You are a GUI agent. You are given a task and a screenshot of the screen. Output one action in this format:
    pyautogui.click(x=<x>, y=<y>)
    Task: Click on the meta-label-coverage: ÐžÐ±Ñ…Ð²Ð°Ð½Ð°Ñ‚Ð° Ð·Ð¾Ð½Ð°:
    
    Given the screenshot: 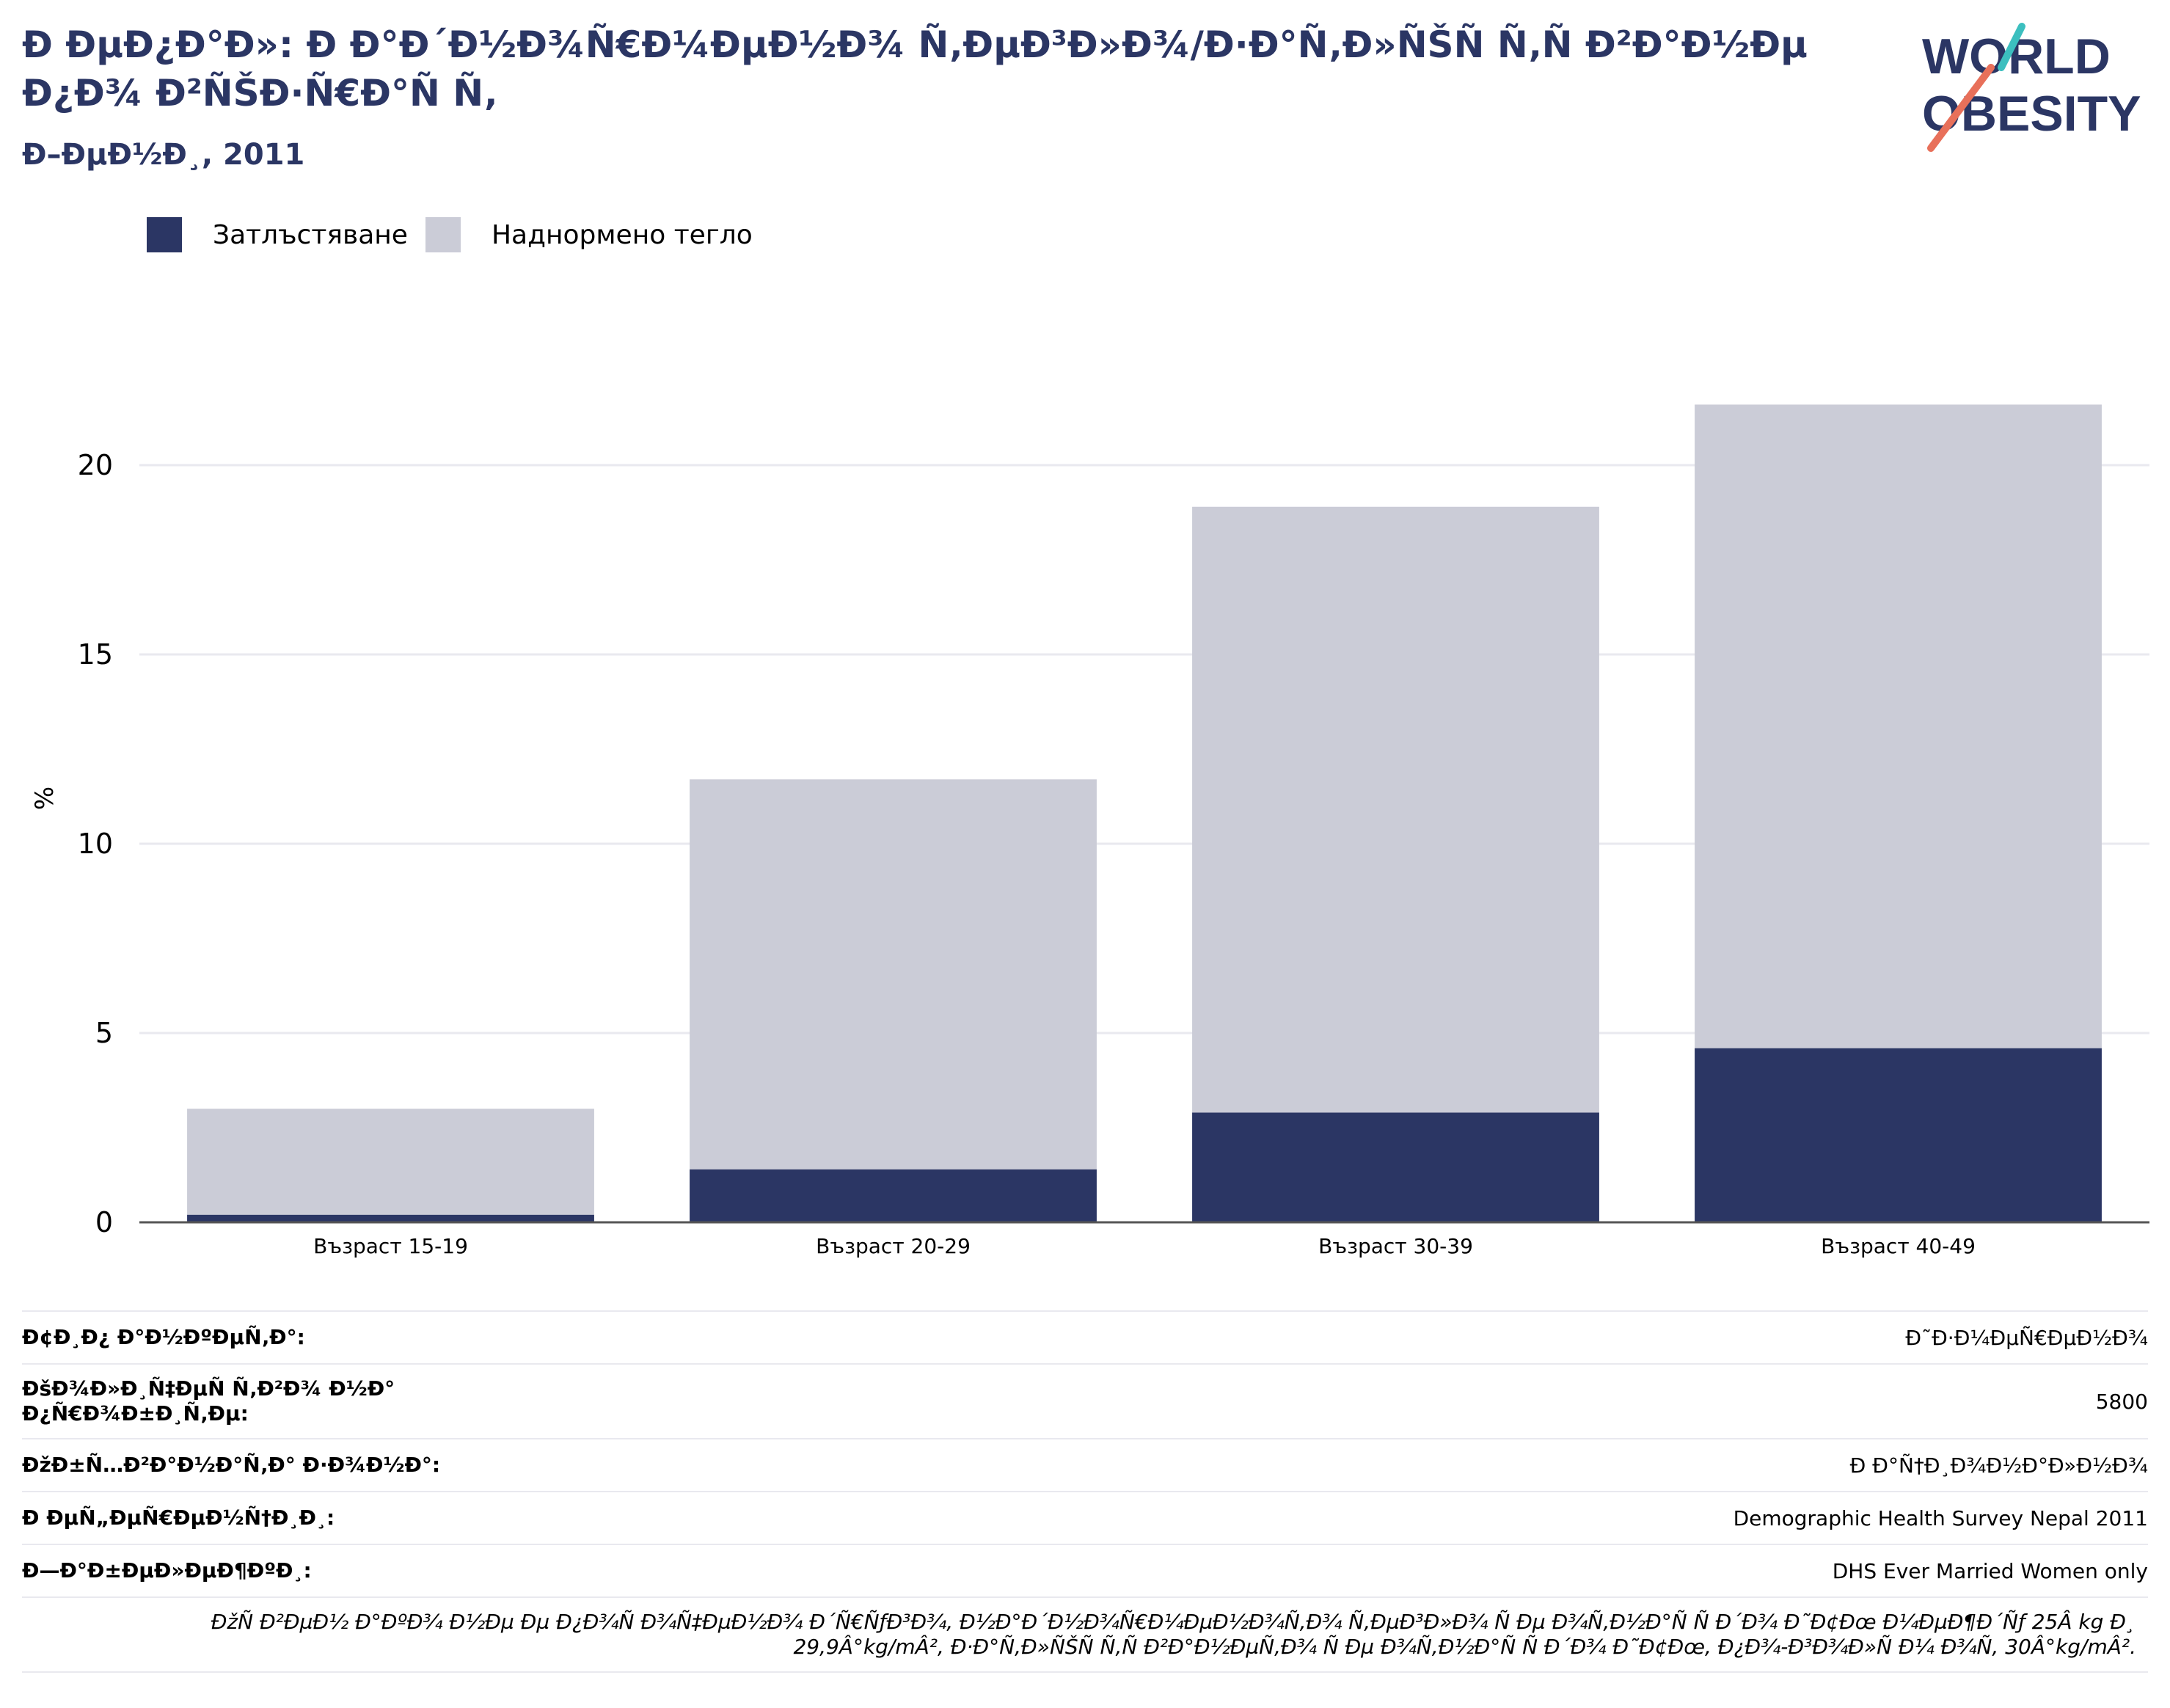 What is the action you would take?
    pyautogui.click(x=232, y=1465)
    